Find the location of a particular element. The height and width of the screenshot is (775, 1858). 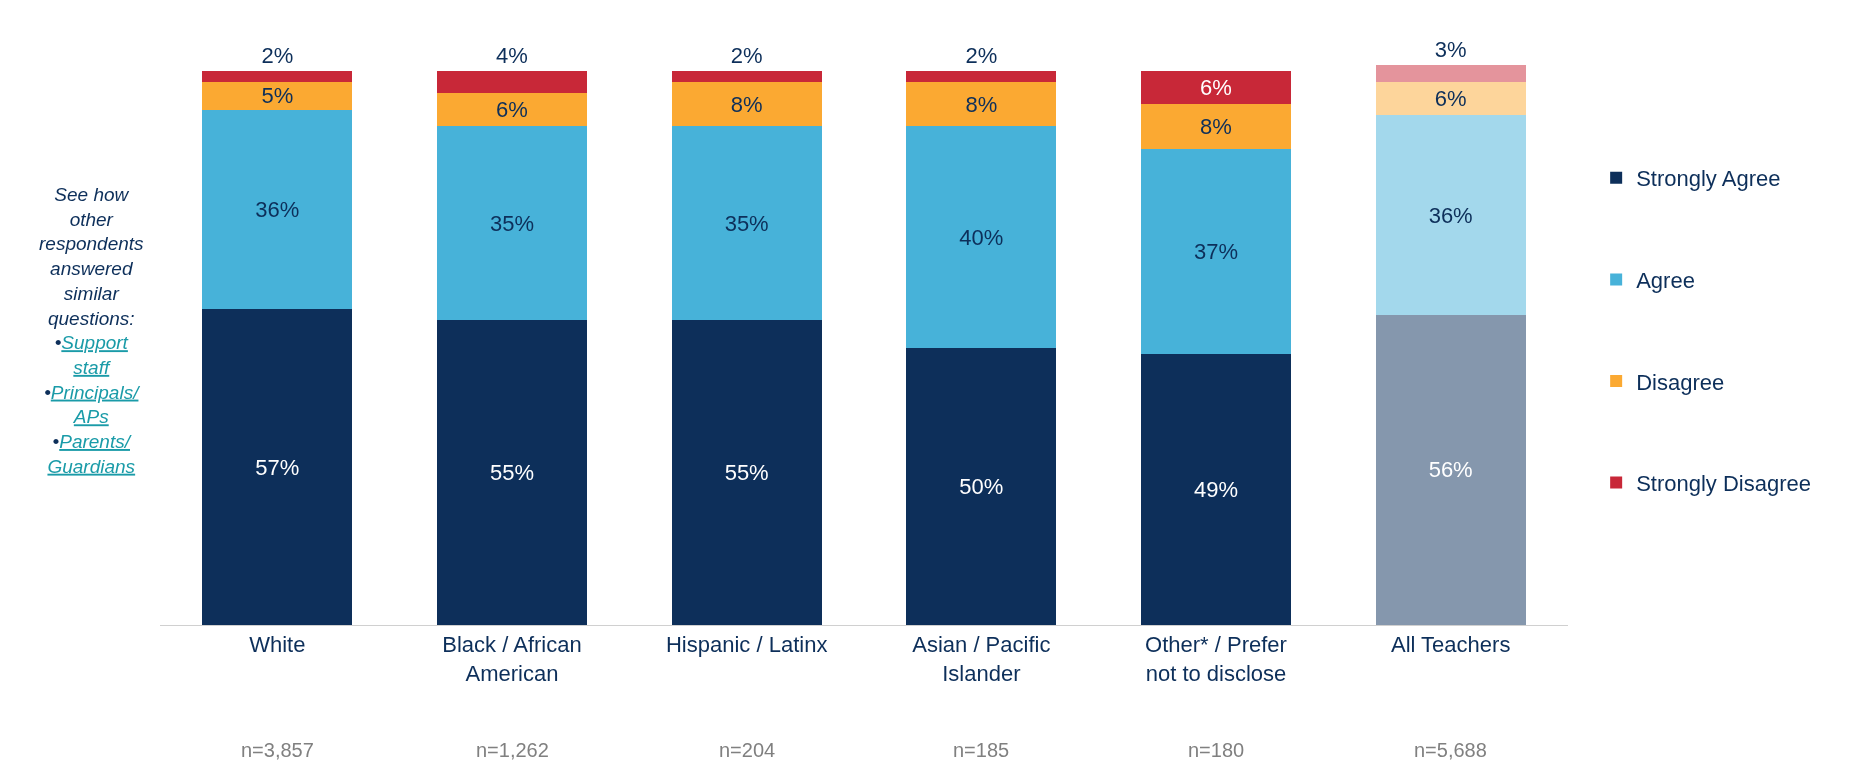

legend-label: Strongly Disagree is located at coordinates (1724, 484).